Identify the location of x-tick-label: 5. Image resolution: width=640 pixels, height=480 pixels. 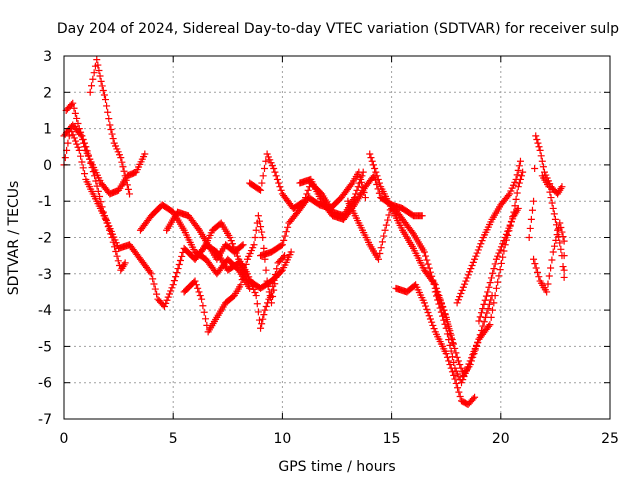
(173, 439).